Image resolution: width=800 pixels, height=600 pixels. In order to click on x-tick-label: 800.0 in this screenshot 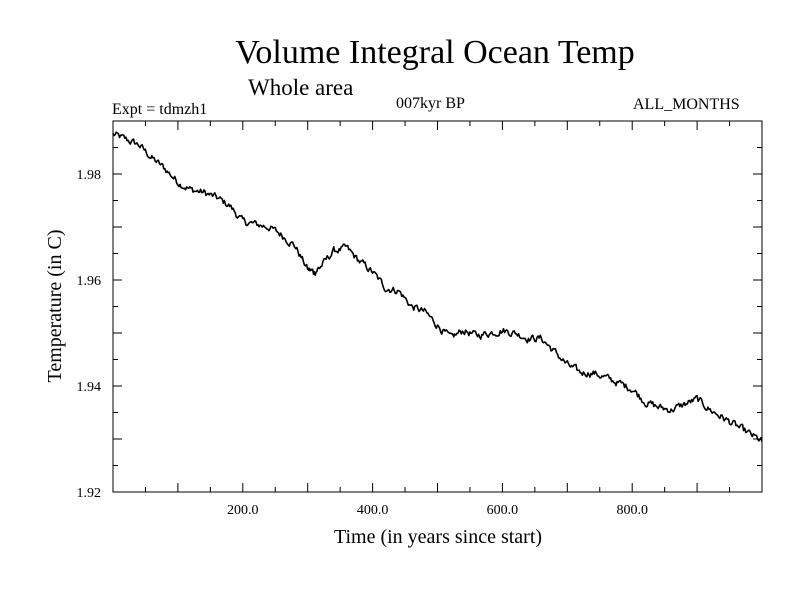, I will do `click(632, 510)`.